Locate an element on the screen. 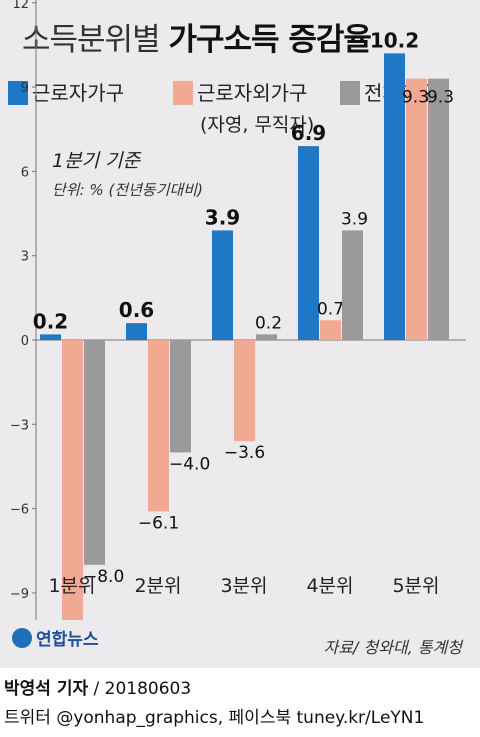 Image resolution: width=480 pixels, height=737 pixels. y-tick-label: 0 is located at coordinates (25, 341).